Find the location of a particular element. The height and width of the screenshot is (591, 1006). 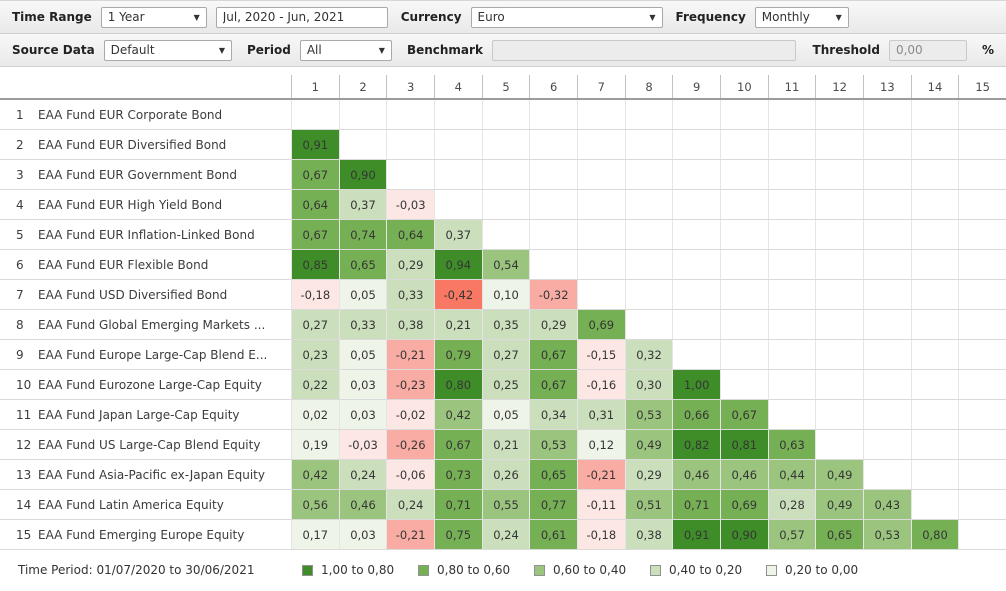

fund-name-label: EAA Fund EUR Inflation-Linked Bond is located at coordinates (146, 234).